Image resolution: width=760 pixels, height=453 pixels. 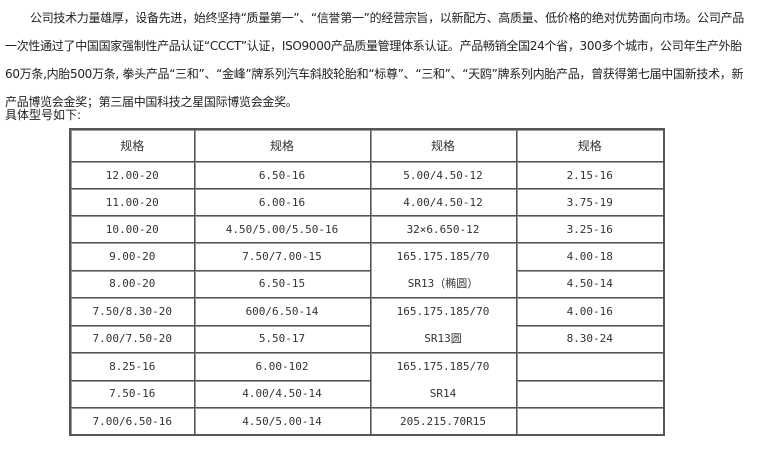 I want to click on table-row: 7.50-16 4.00/4.50-14, so click(x=367, y=393).